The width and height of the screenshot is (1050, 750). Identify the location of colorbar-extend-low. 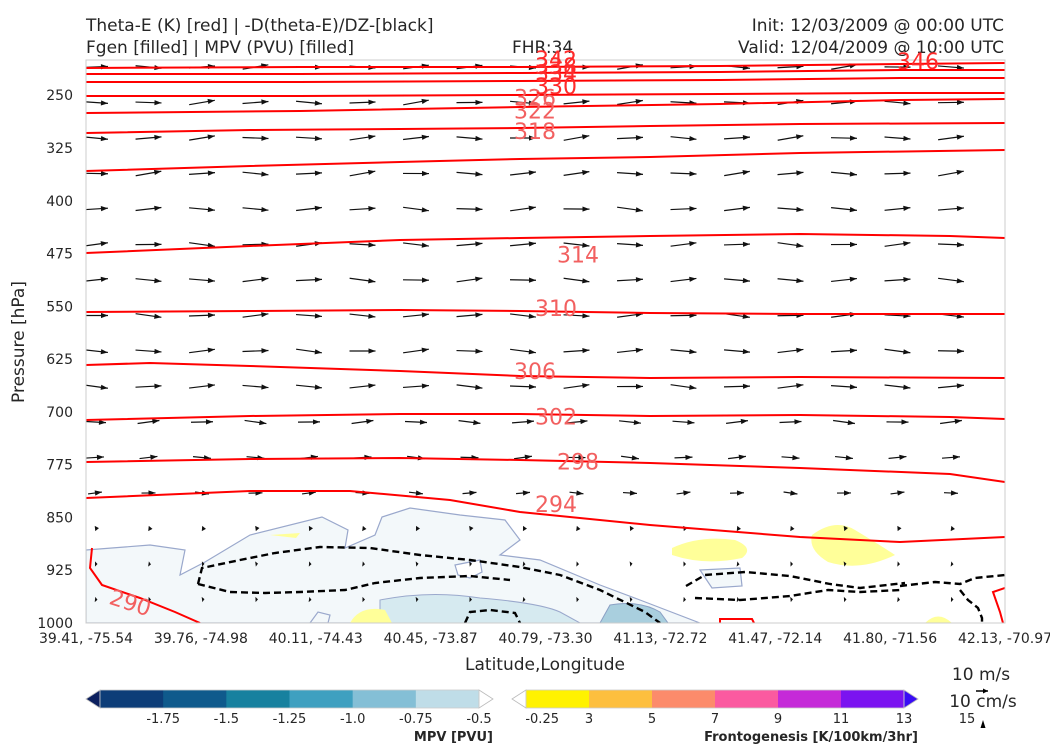
(519, 699).